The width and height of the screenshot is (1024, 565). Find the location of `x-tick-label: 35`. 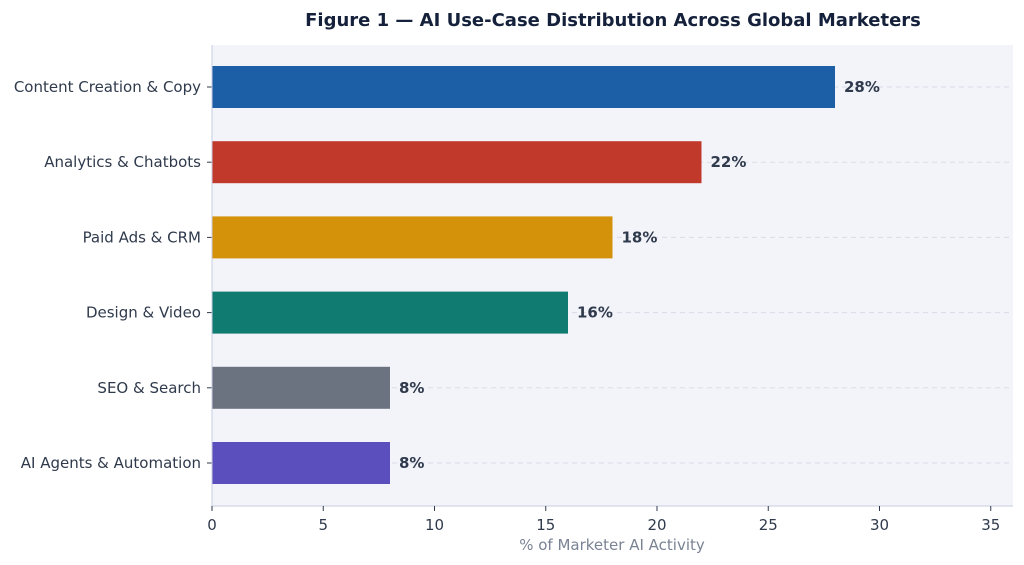

x-tick-label: 35 is located at coordinates (990, 525).